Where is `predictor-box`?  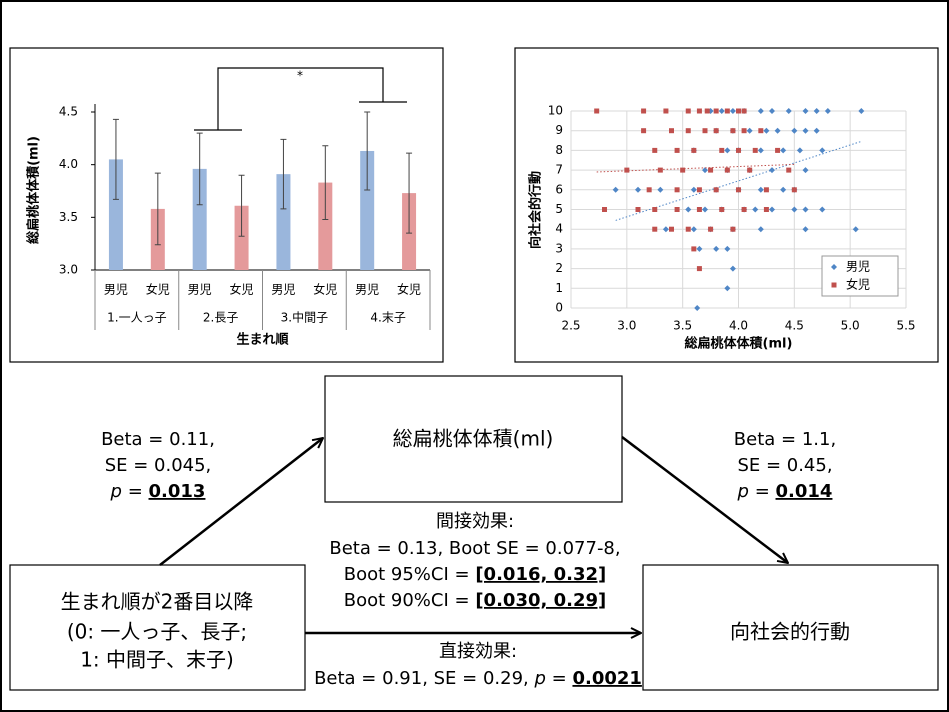
predictor-box is located at coordinates (157, 627).